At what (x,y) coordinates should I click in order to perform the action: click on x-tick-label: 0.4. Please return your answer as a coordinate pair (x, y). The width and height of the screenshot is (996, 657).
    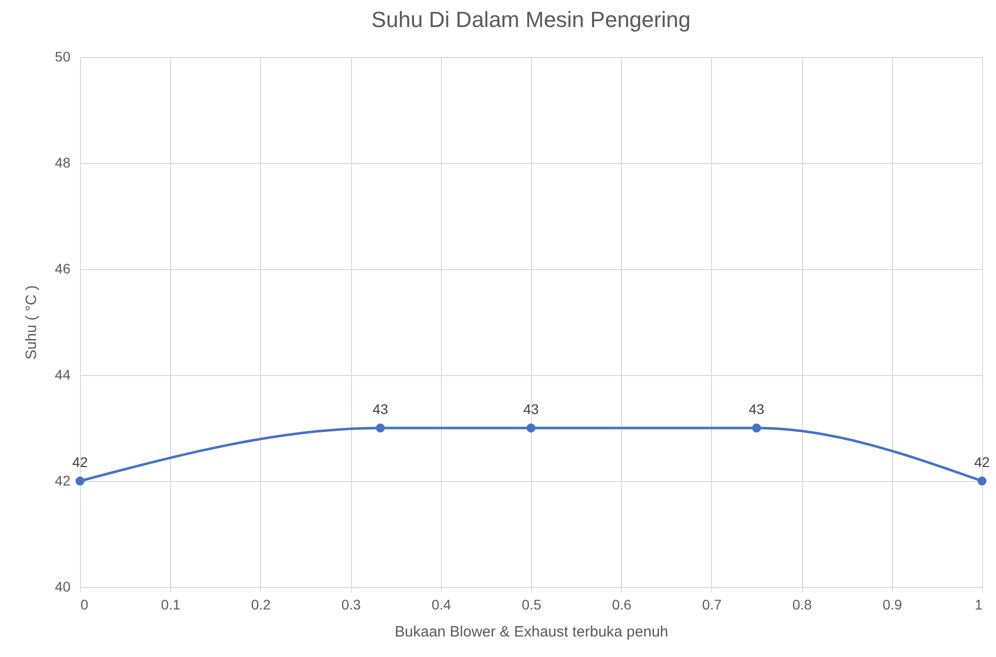
    Looking at the image, I should click on (442, 604).